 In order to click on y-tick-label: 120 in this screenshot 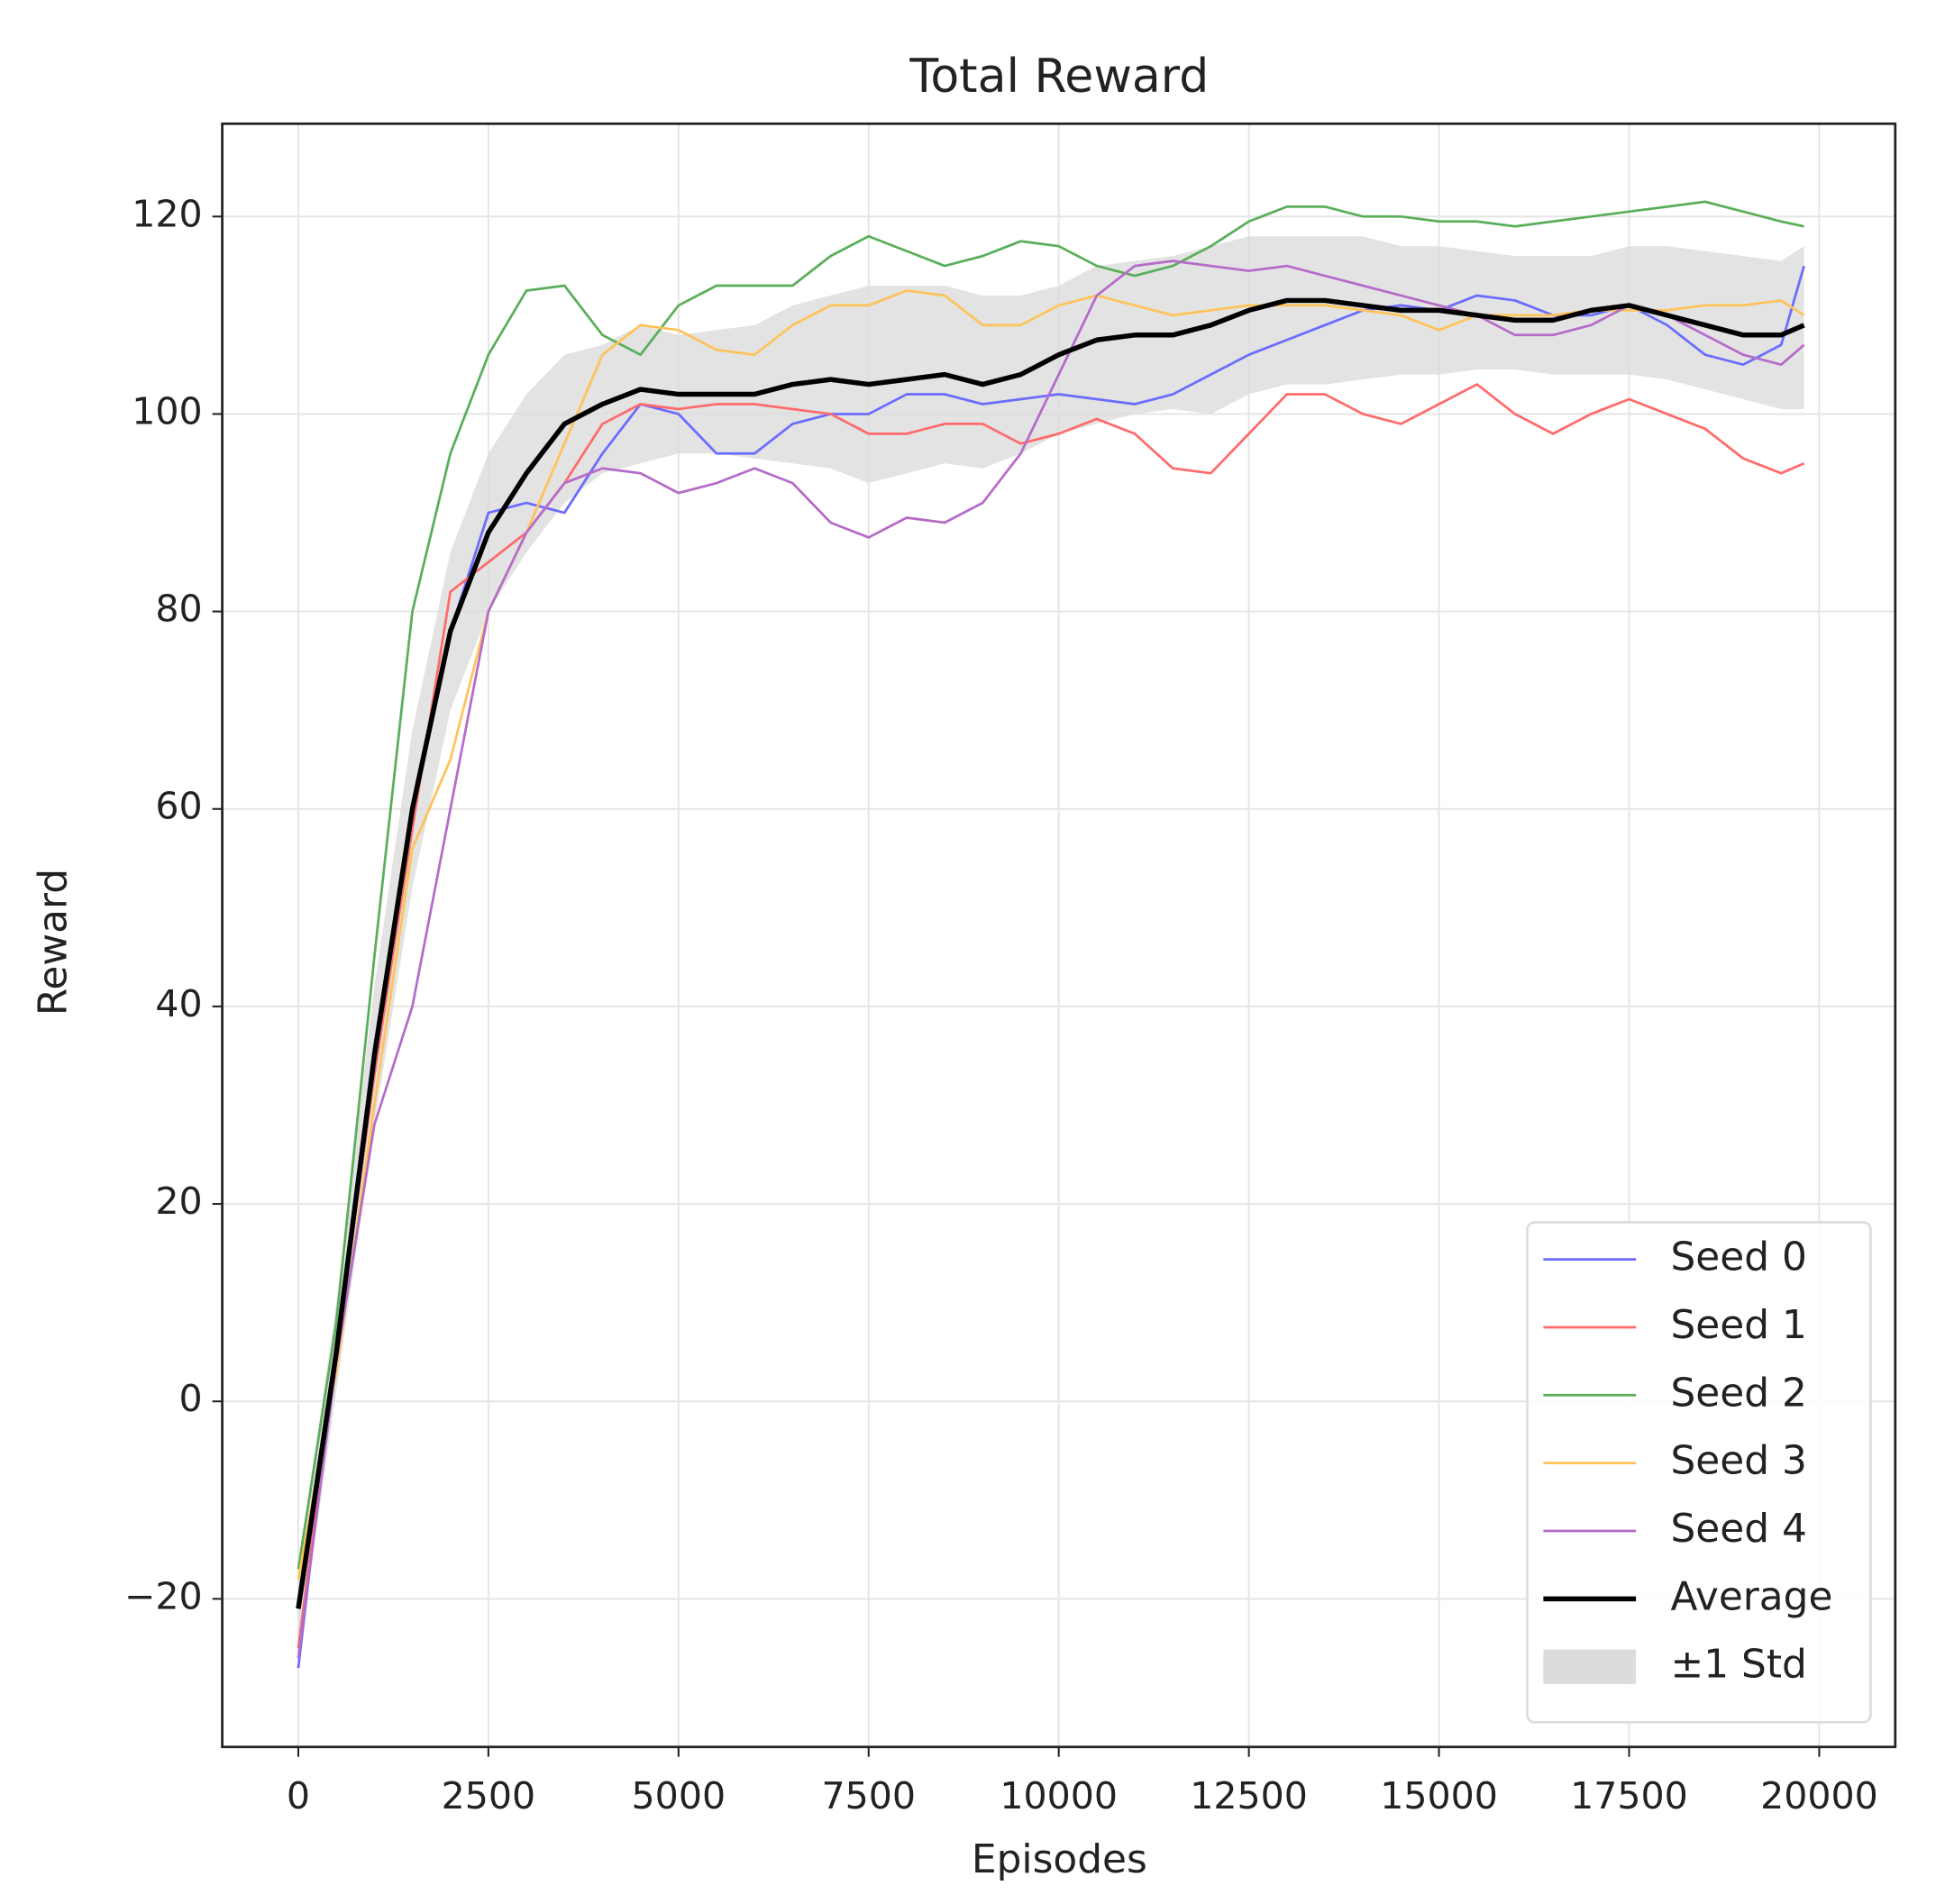, I will do `click(167, 213)`.